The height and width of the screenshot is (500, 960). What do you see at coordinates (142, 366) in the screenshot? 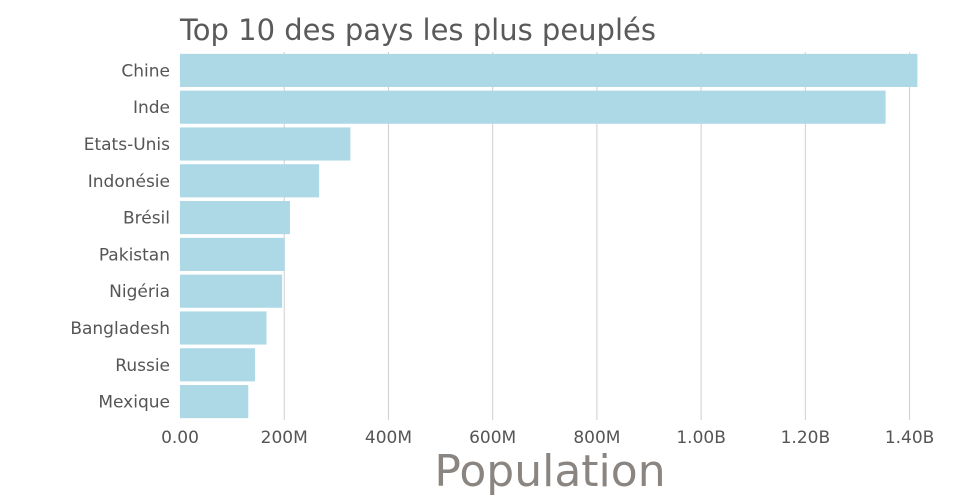
I see `category-label: Russie` at bounding box center [142, 366].